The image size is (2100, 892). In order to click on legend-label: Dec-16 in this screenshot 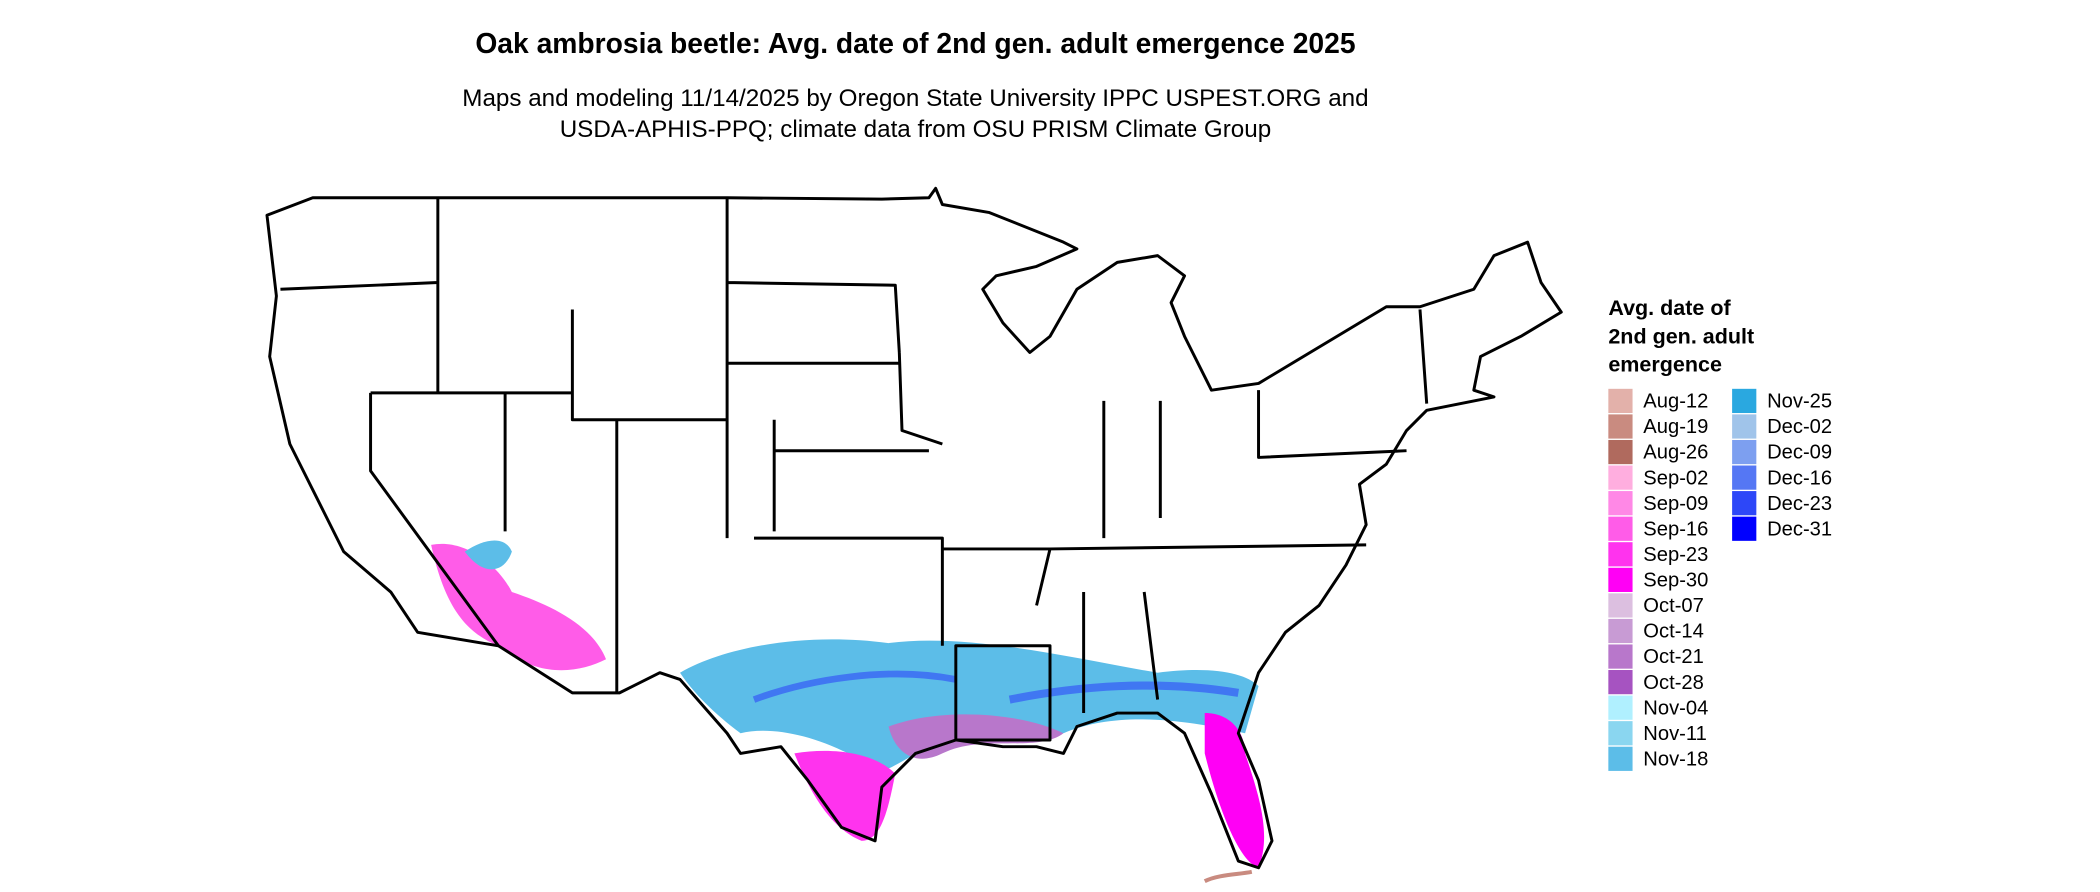, I will do `click(1799, 478)`.